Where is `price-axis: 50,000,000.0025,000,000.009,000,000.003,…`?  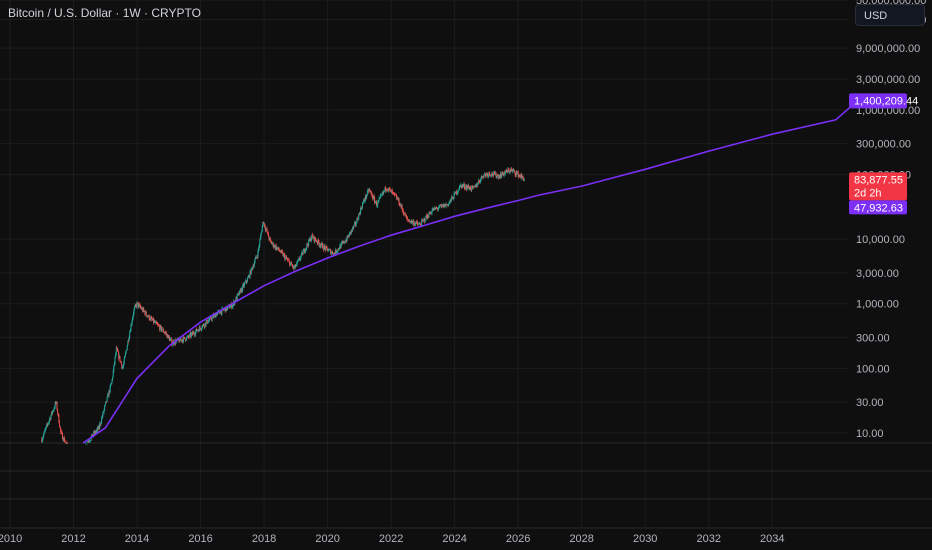
price-axis: 50,000,000.0025,000,000.009,000,000.003,… is located at coordinates (891, 220).